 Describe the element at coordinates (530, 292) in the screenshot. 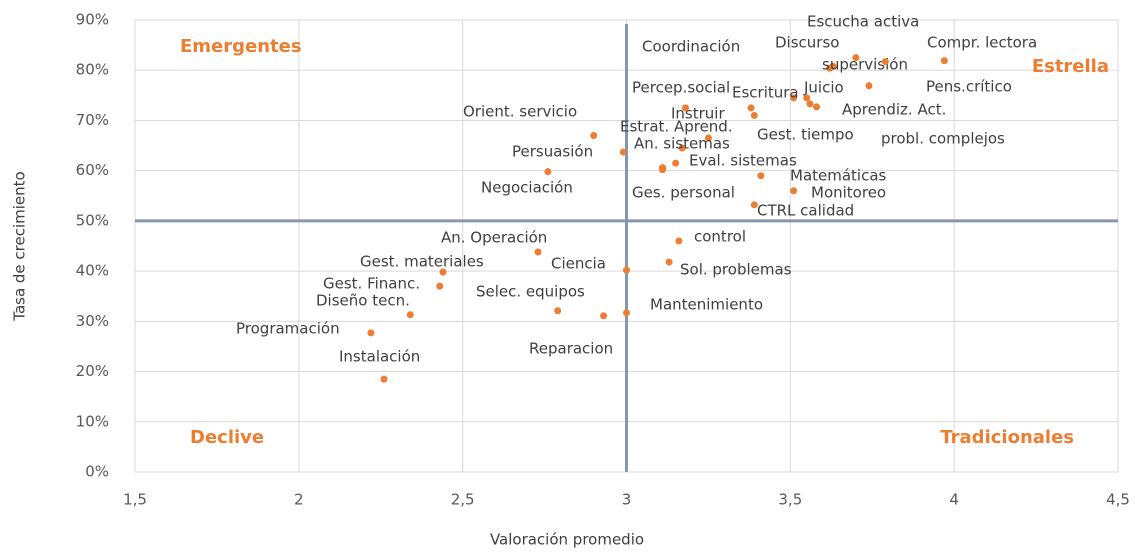

I see `point-label: Selec. equipos` at that location.